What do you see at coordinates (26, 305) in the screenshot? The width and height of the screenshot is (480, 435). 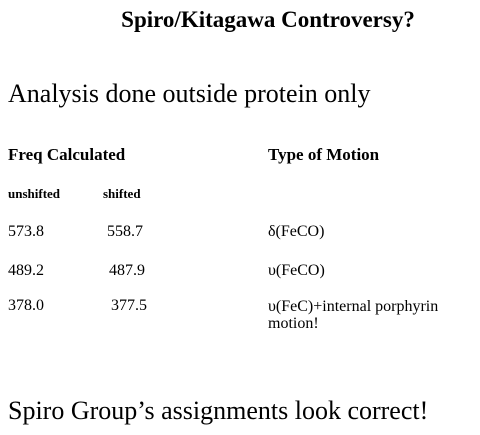 I see `cell: 378.0` at bounding box center [26, 305].